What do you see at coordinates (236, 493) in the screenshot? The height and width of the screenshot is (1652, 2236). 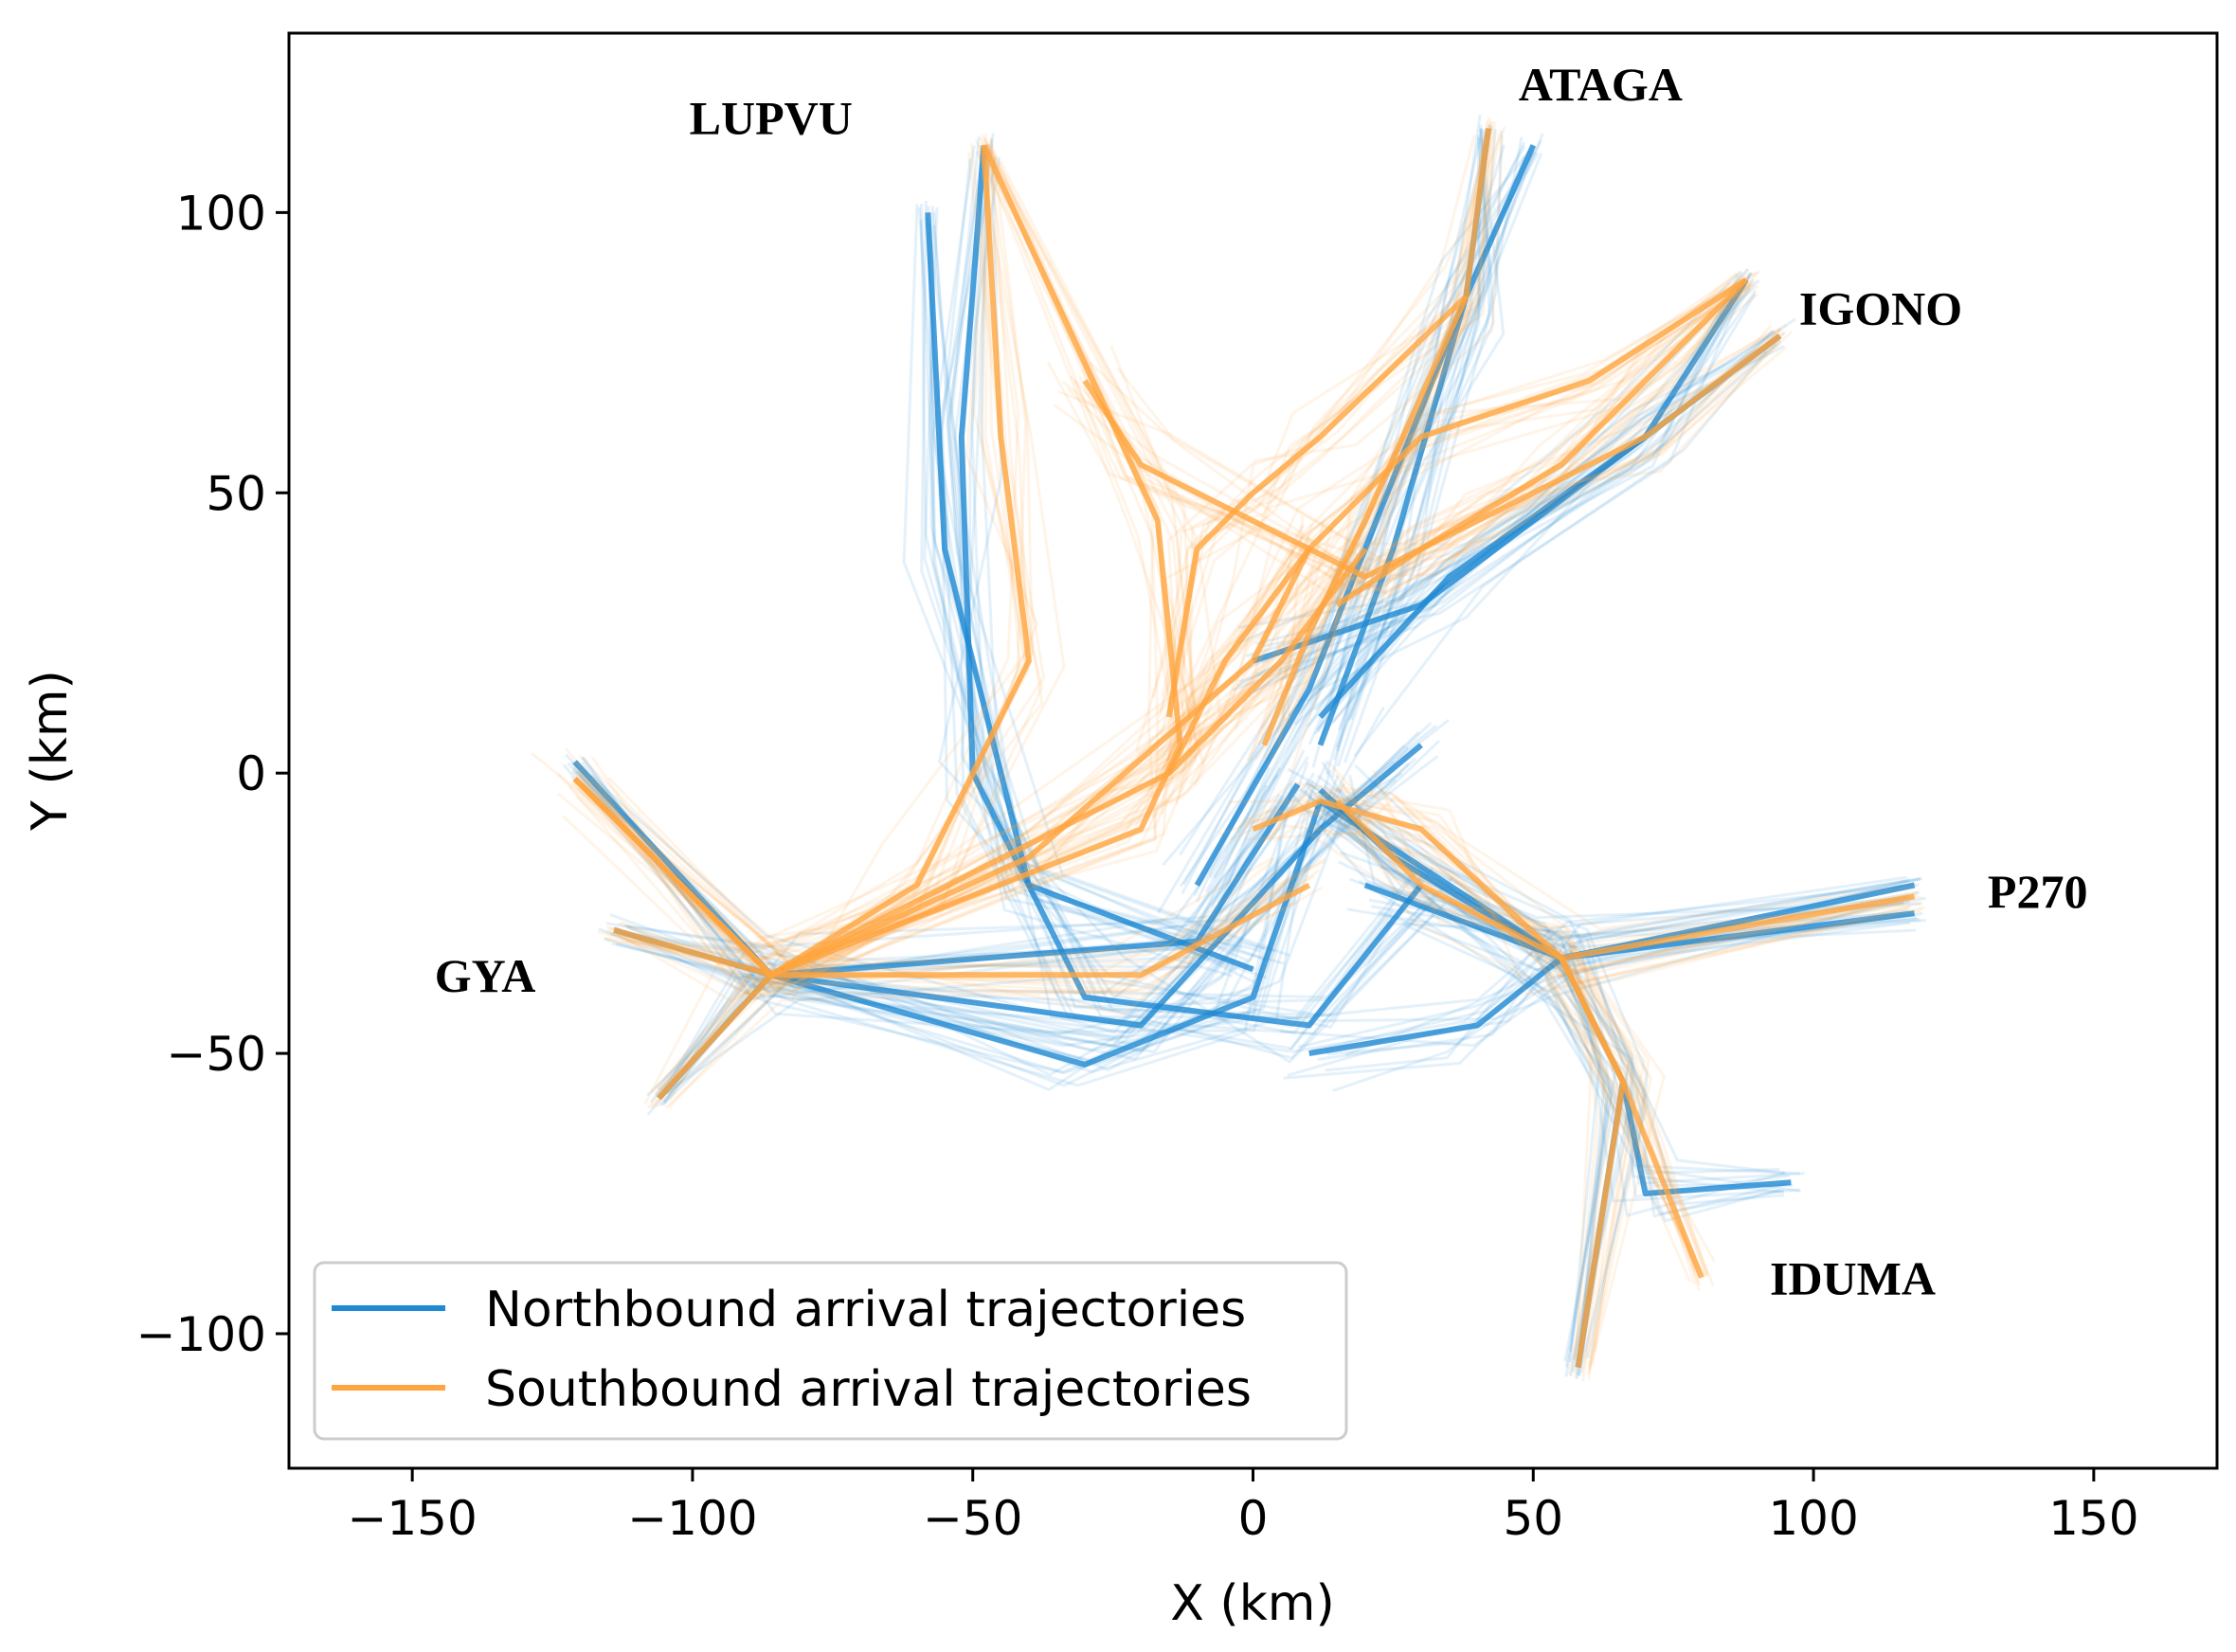 I see `y-tick-label: 50` at bounding box center [236, 493].